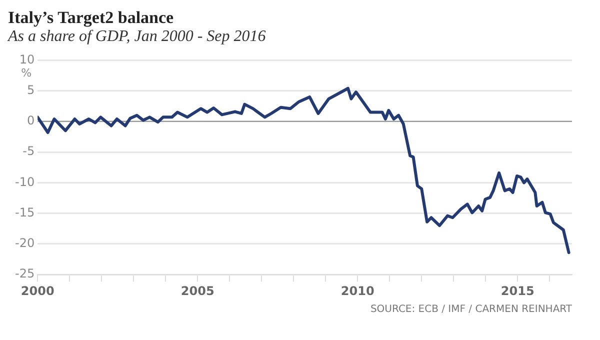 The width and height of the screenshot is (600, 340). What do you see at coordinates (91, 18) in the screenshot?
I see `chart-title: Italy’s Target2 balance` at bounding box center [91, 18].